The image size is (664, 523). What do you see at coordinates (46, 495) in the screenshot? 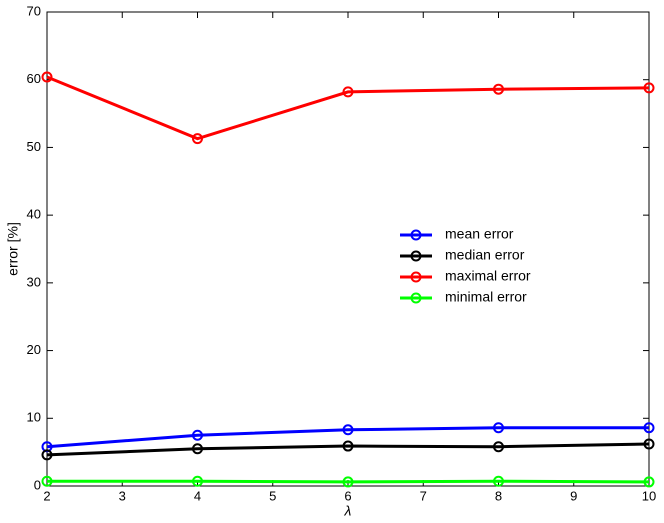
I see `x-tick-label: 2` at bounding box center [46, 495].